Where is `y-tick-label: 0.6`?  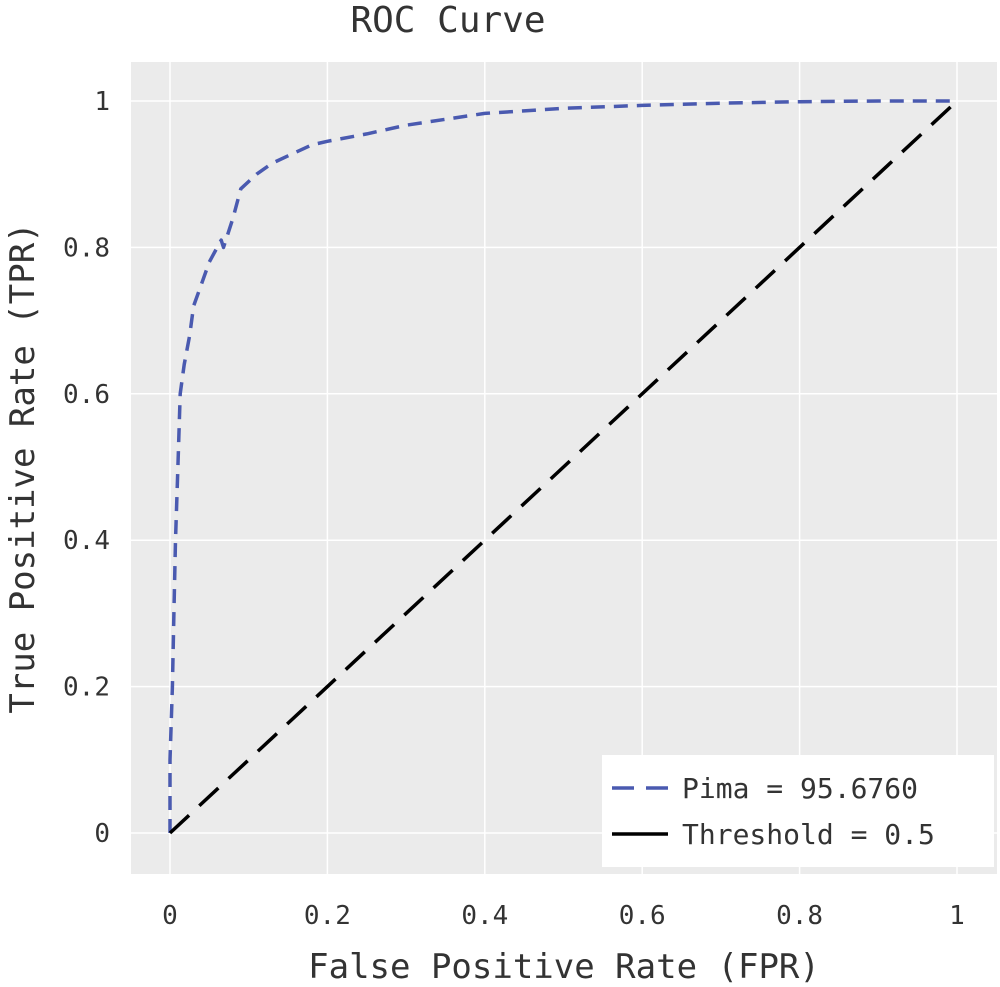 y-tick-label: 0.6 is located at coordinates (86, 395).